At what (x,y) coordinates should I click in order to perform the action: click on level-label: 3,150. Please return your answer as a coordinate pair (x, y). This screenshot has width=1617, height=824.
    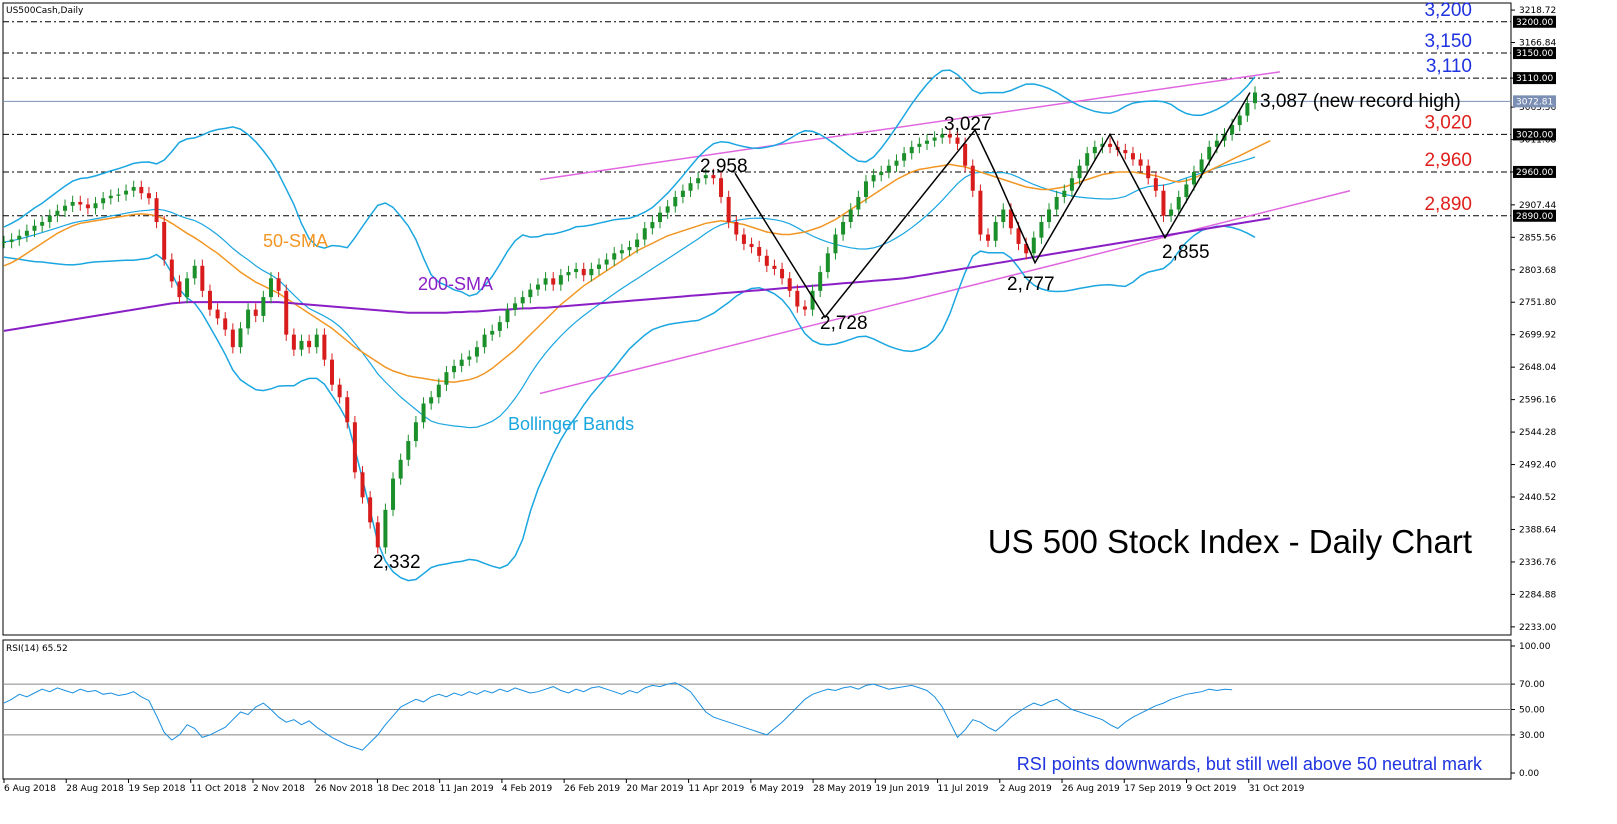
    Looking at the image, I should click on (1448, 41).